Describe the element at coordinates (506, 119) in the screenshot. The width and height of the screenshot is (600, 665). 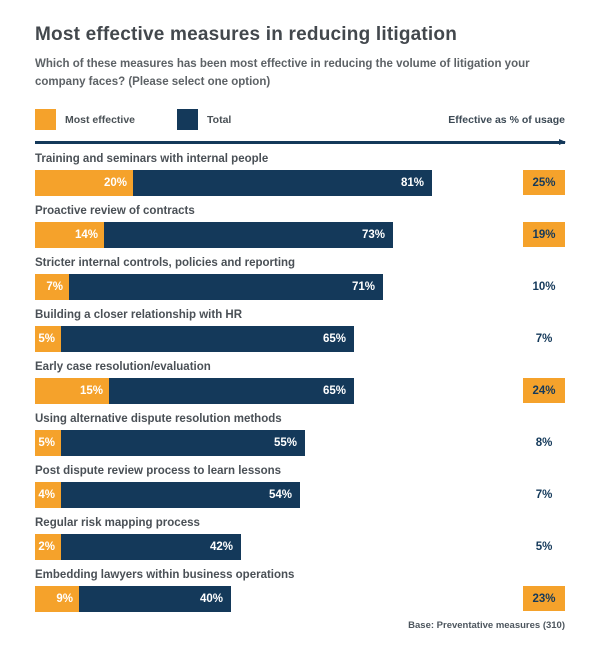
I see `usage-column-header: Effective as % of usage` at that location.